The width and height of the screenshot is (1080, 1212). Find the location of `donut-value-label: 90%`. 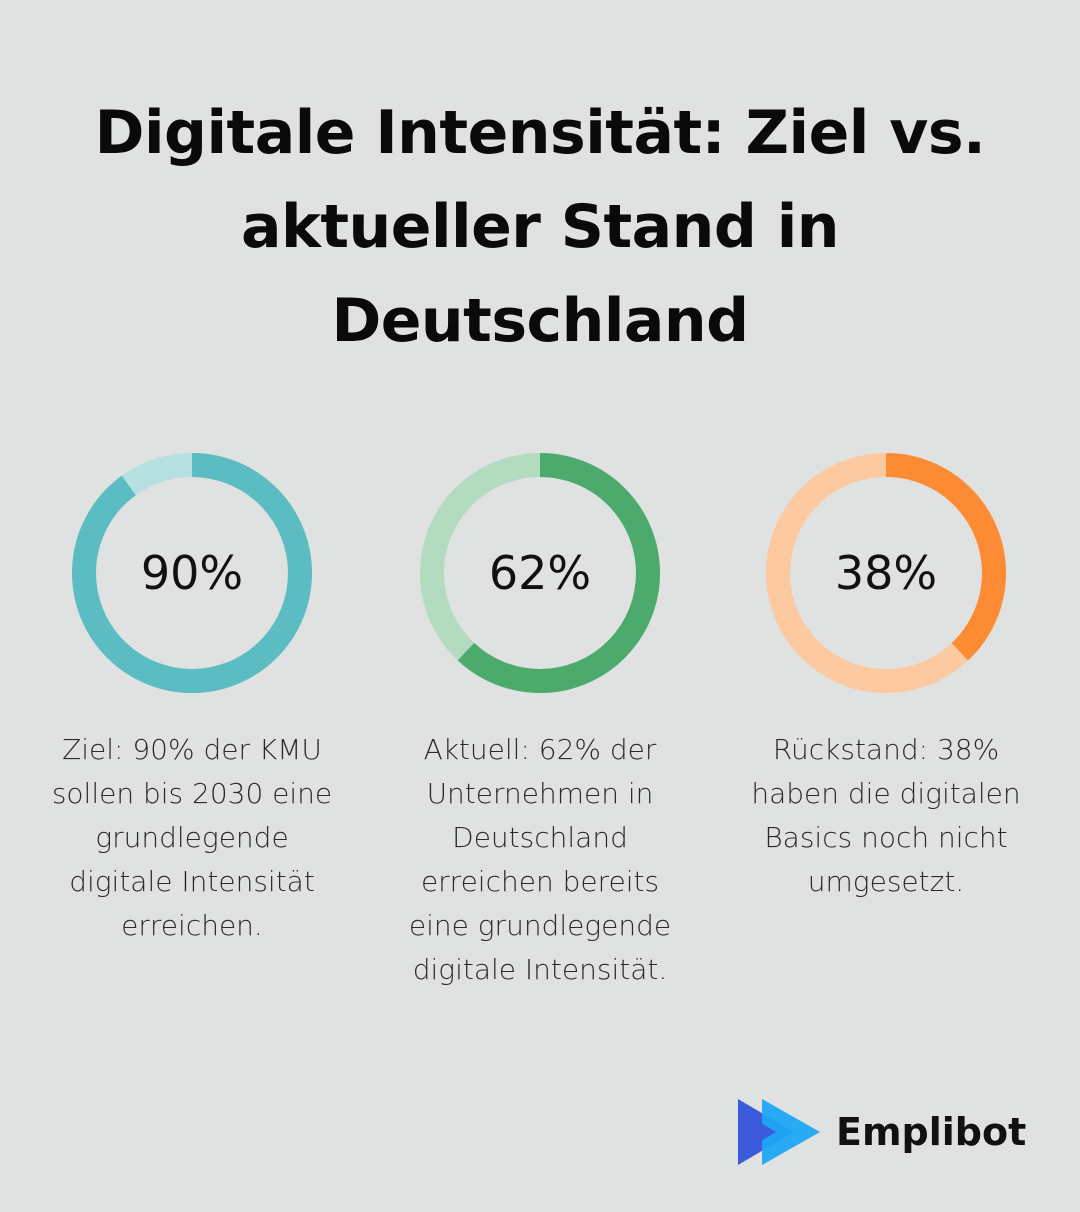

donut-value-label: 90% is located at coordinates (192, 573).